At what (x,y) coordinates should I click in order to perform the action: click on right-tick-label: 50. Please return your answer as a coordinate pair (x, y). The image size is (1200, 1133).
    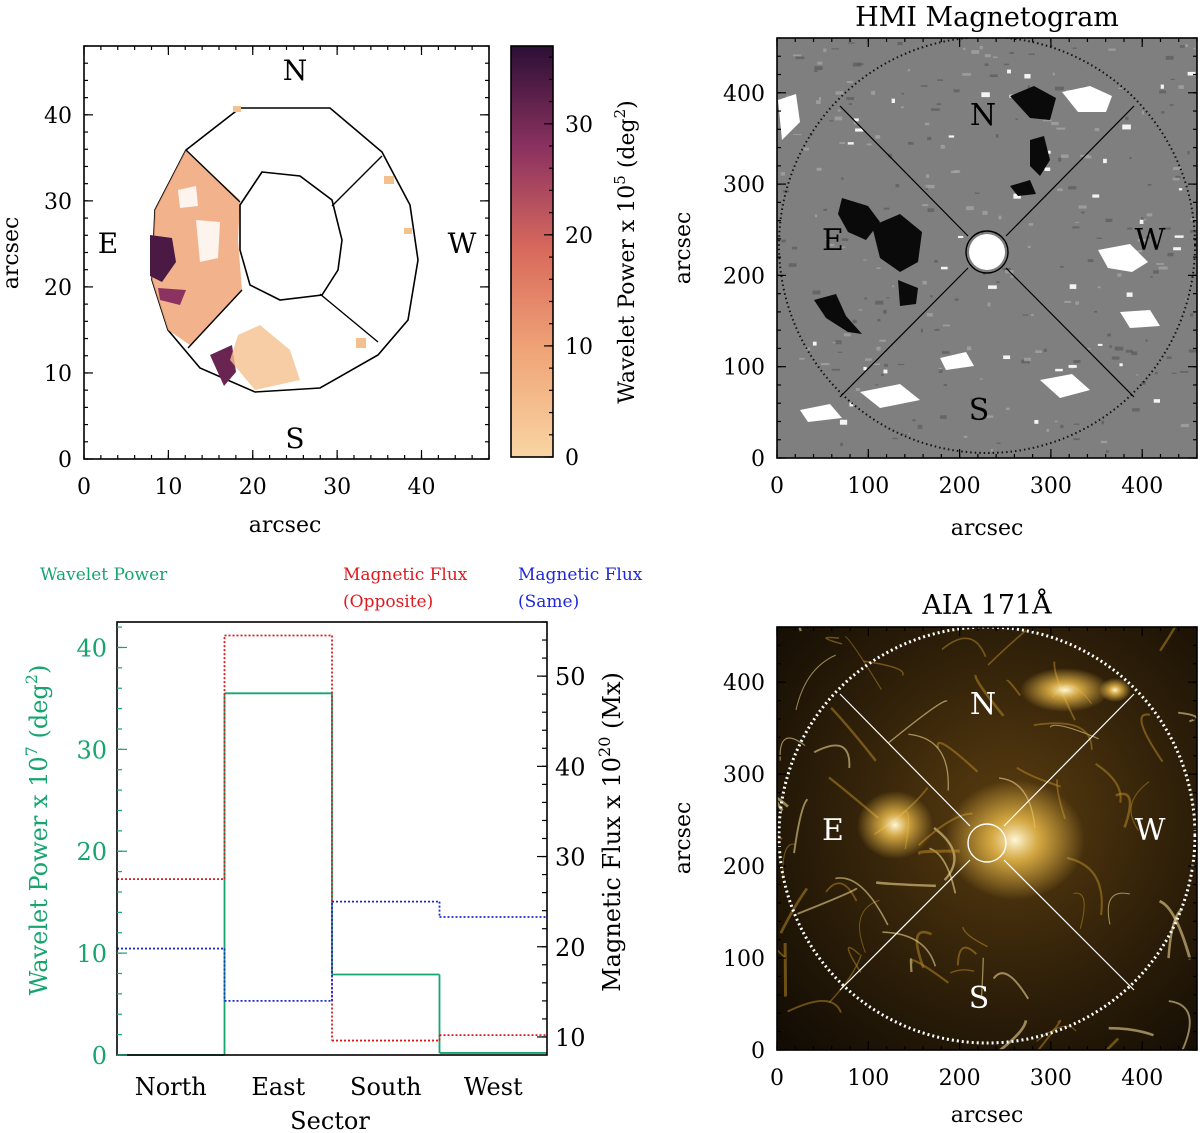
    Looking at the image, I should click on (570, 677).